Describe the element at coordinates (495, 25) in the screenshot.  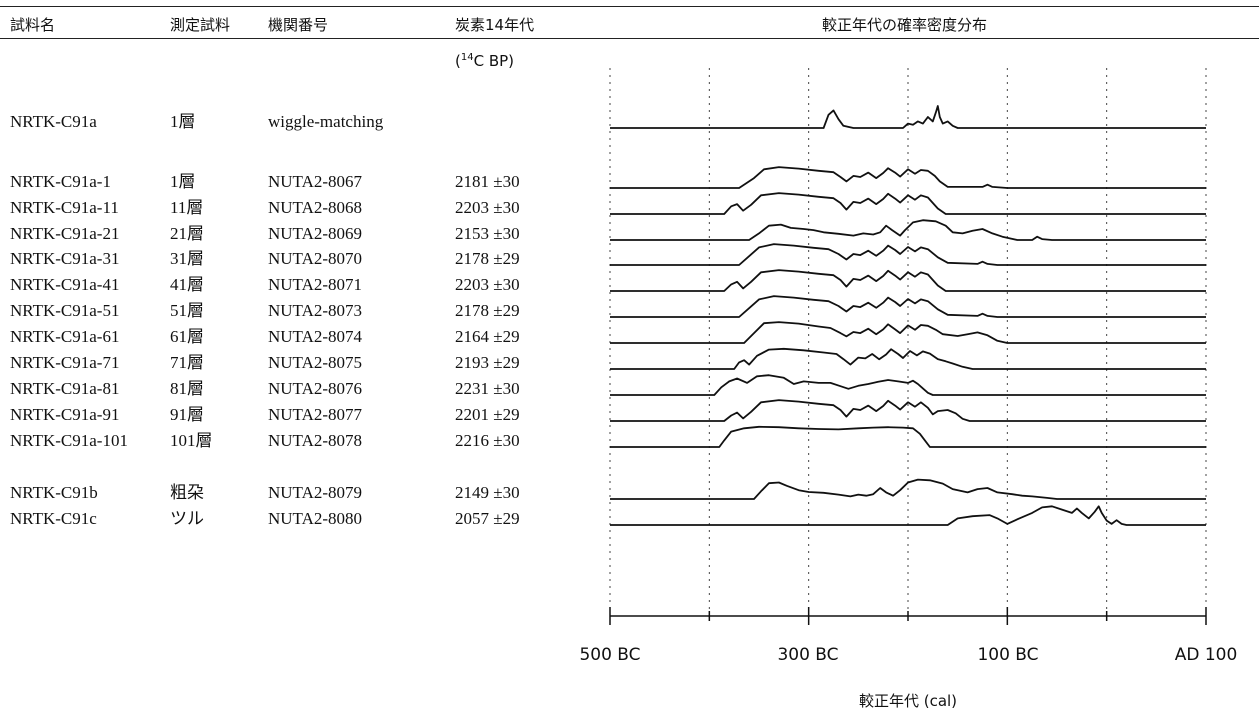
I see `header-c14-age: 炭素14年代` at that location.